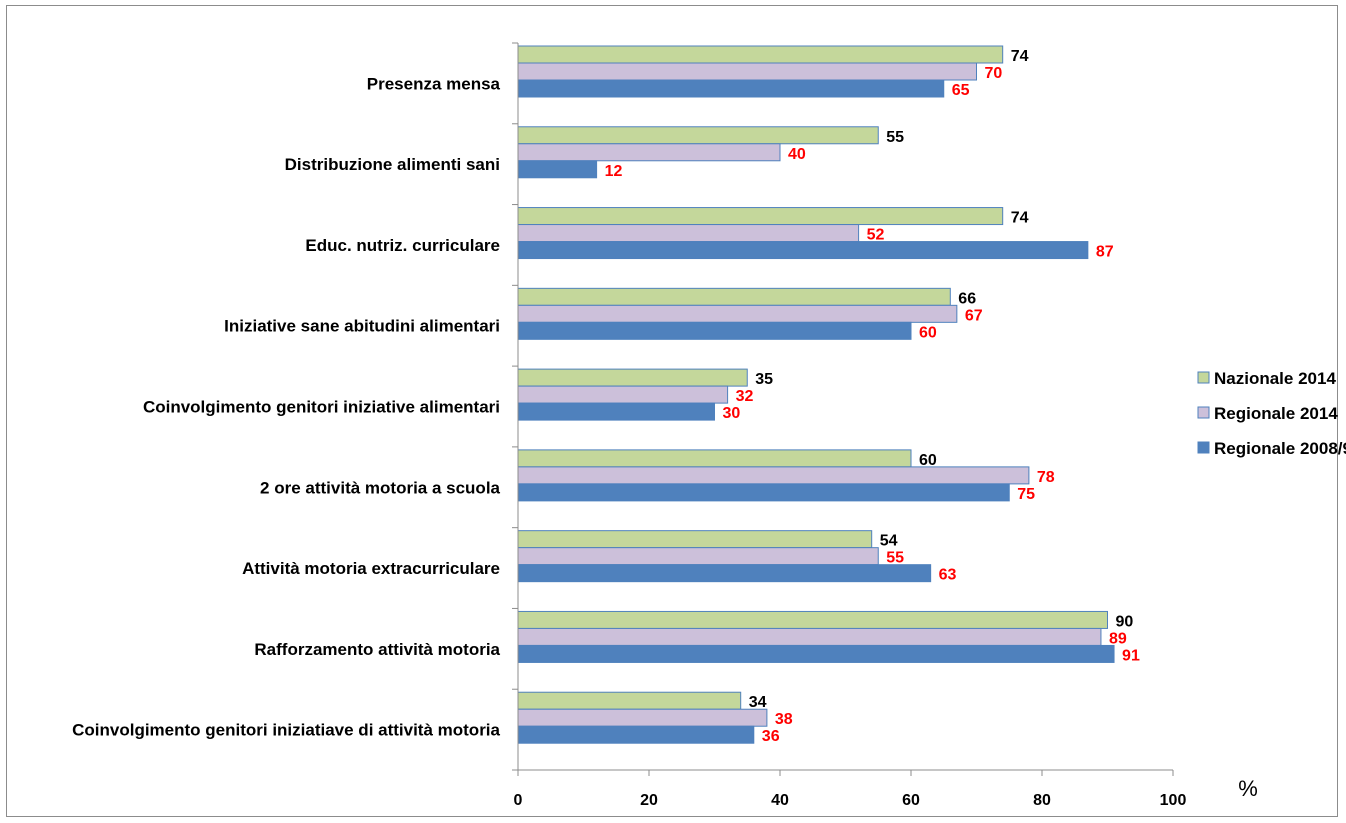 The image size is (1346, 823). What do you see at coordinates (745, 396) in the screenshot?
I see `data-label: 32` at bounding box center [745, 396].